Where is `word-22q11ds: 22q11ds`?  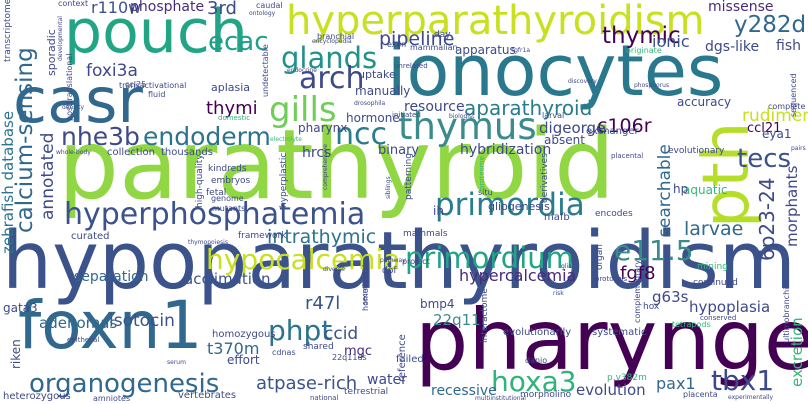
word-22q11ds: 22q11ds is located at coordinates (349, 357).